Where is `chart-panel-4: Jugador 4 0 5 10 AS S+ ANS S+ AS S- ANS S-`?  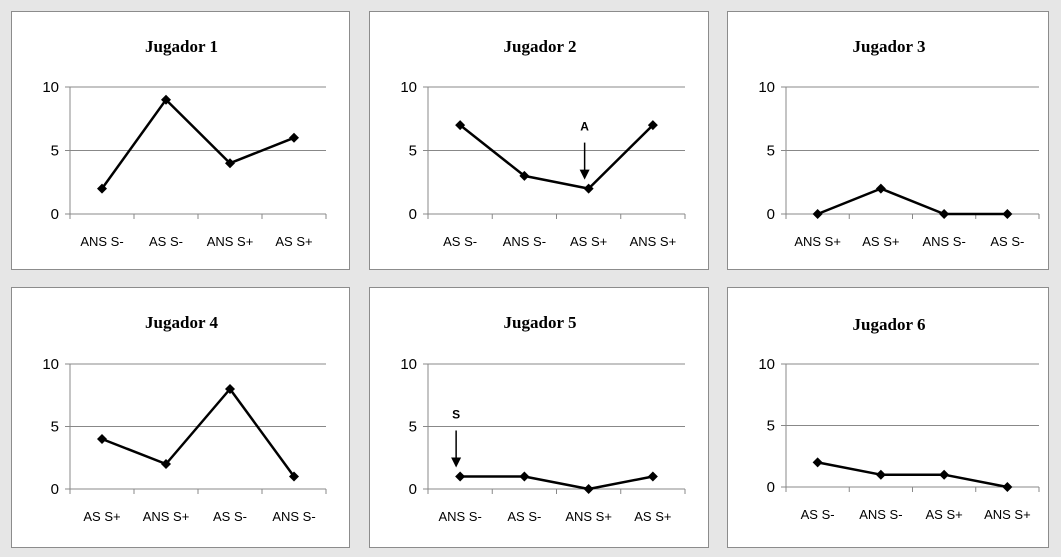
chart-panel-4: Jugador 4 0 5 10 AS S+ ANS S+ AS S- ANS S- is located at coordinates (180, 417).